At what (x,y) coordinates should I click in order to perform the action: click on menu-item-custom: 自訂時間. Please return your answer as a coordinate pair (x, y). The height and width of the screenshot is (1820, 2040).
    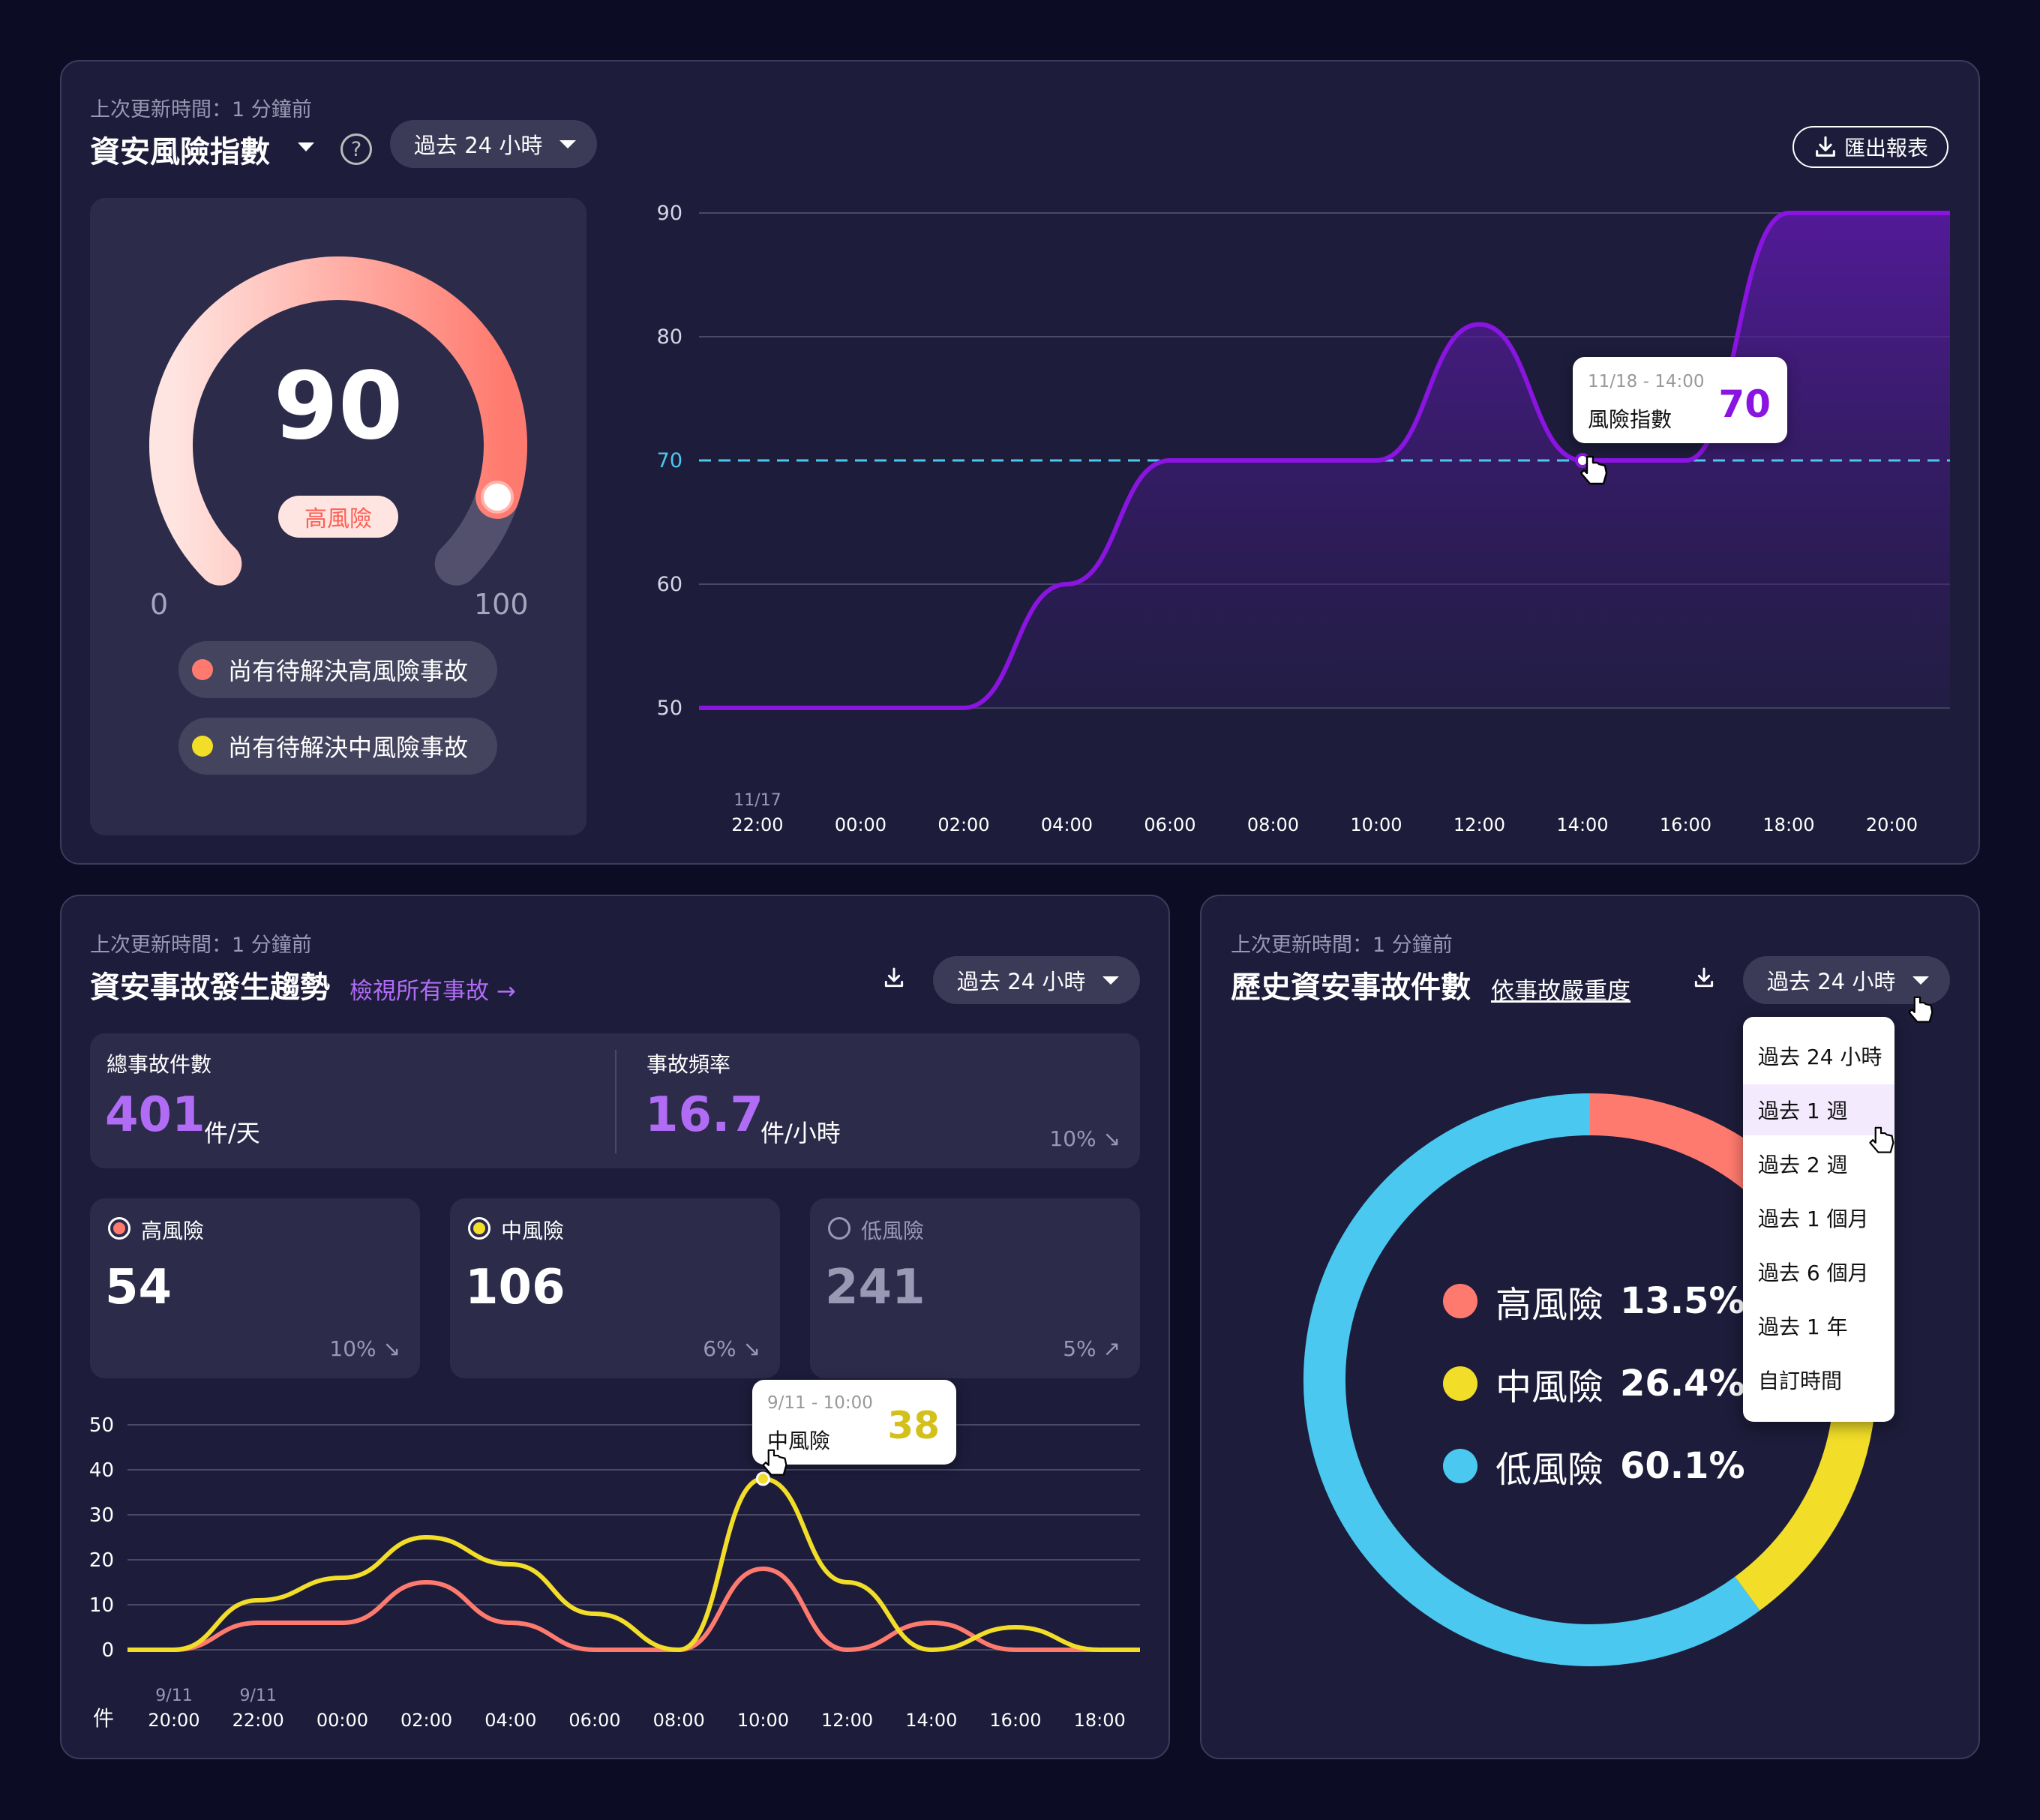
    Looking at the image, I should click on (1800, 1381).